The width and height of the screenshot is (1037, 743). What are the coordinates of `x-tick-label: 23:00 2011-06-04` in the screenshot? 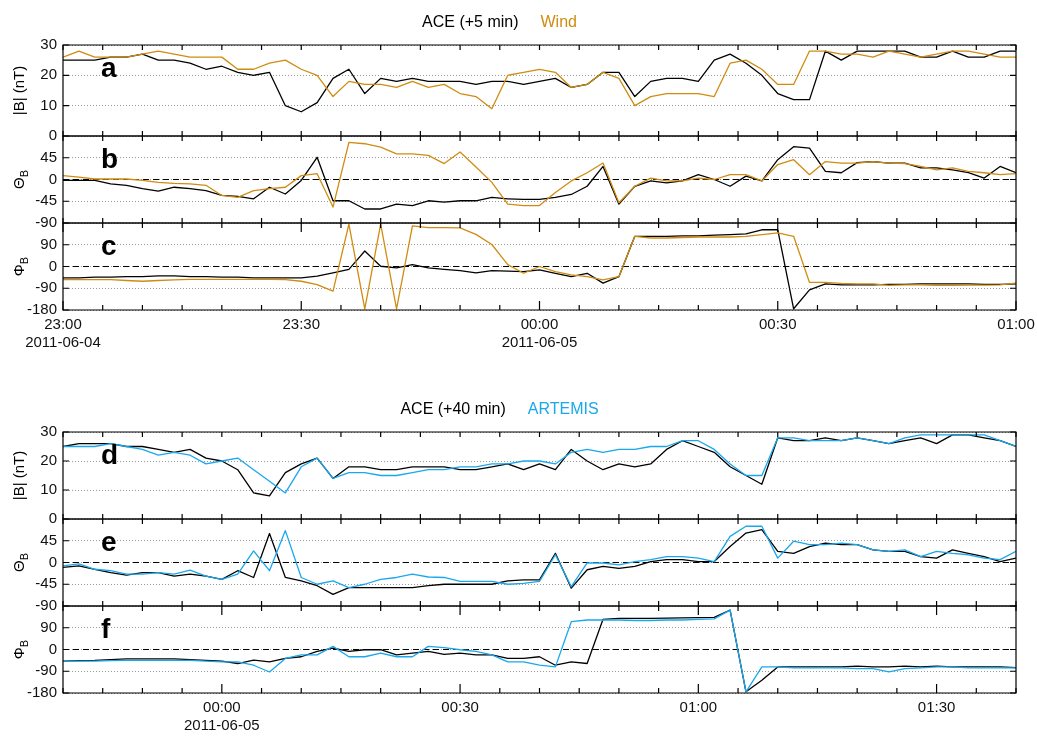 It's located at (63, 333).